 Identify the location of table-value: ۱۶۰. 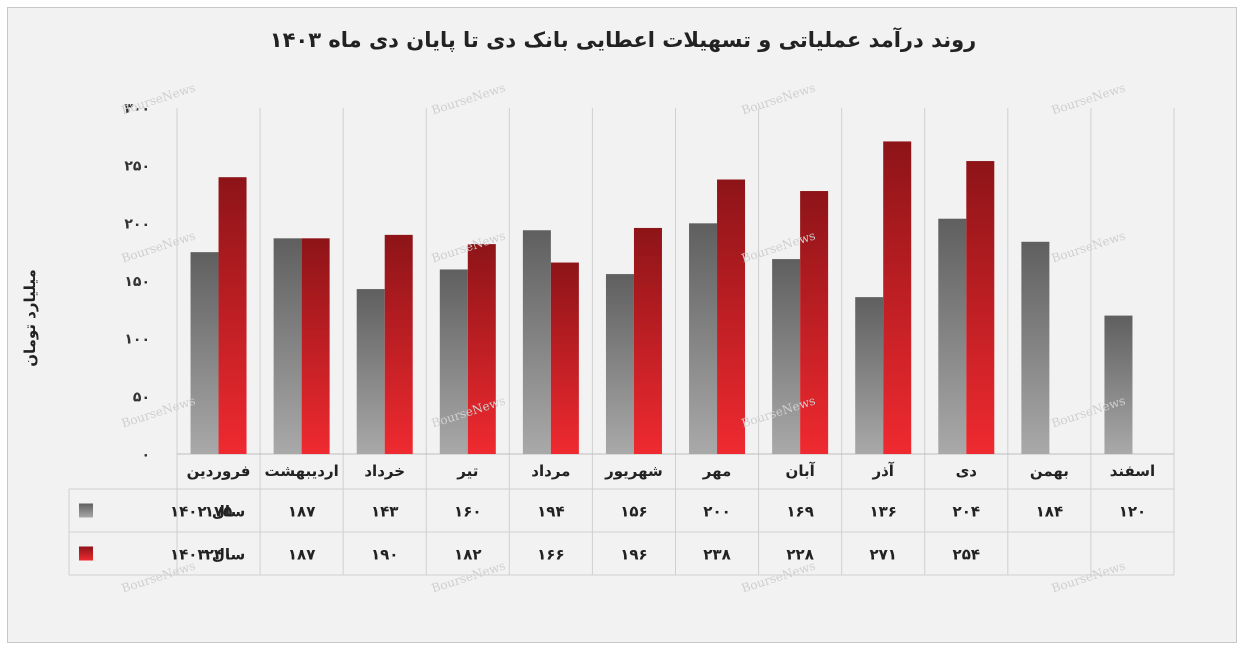
(467, 512).